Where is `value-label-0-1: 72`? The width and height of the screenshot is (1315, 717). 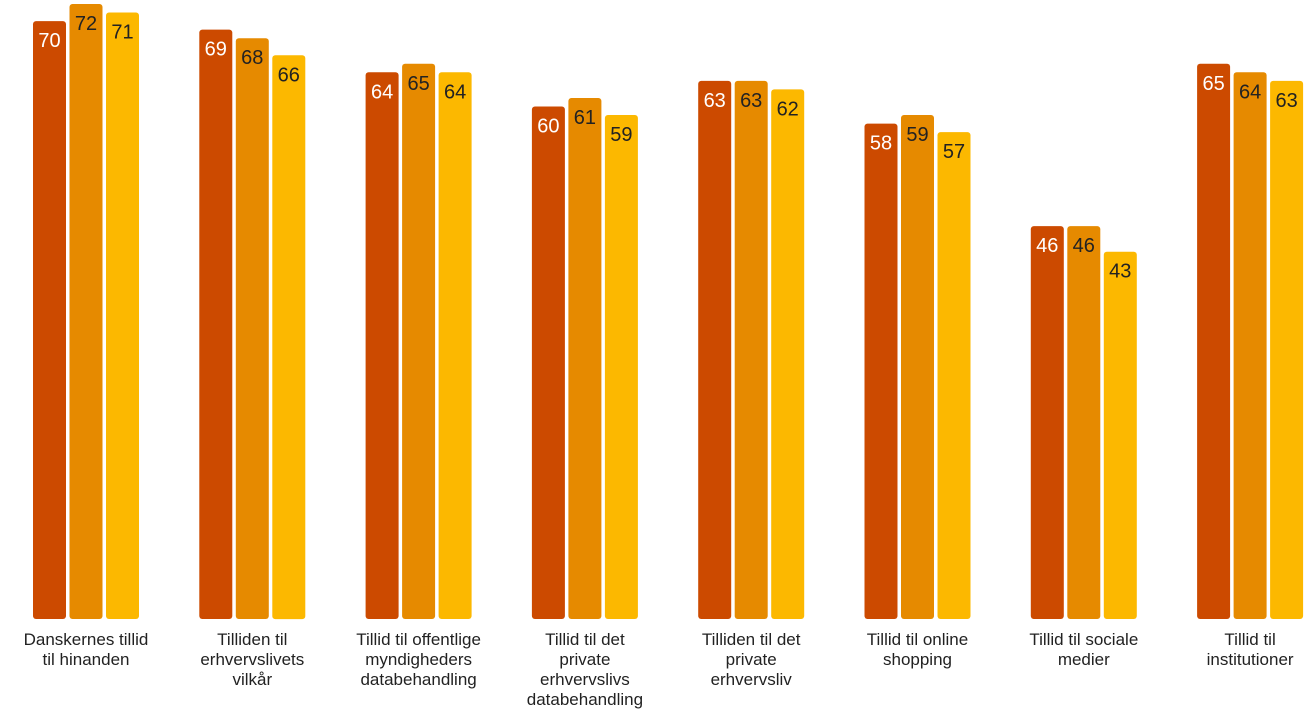
value-label-0-1: 72 is located at coordinates (86, 24).